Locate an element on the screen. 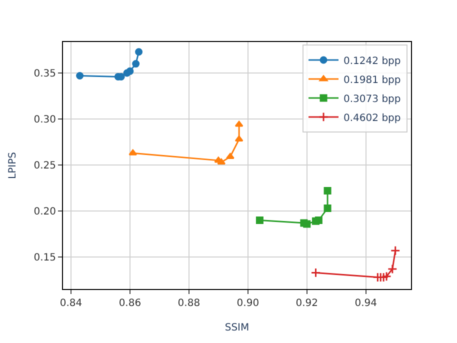  x-tick-label: 0.84 is located at coordinates (71, 303).